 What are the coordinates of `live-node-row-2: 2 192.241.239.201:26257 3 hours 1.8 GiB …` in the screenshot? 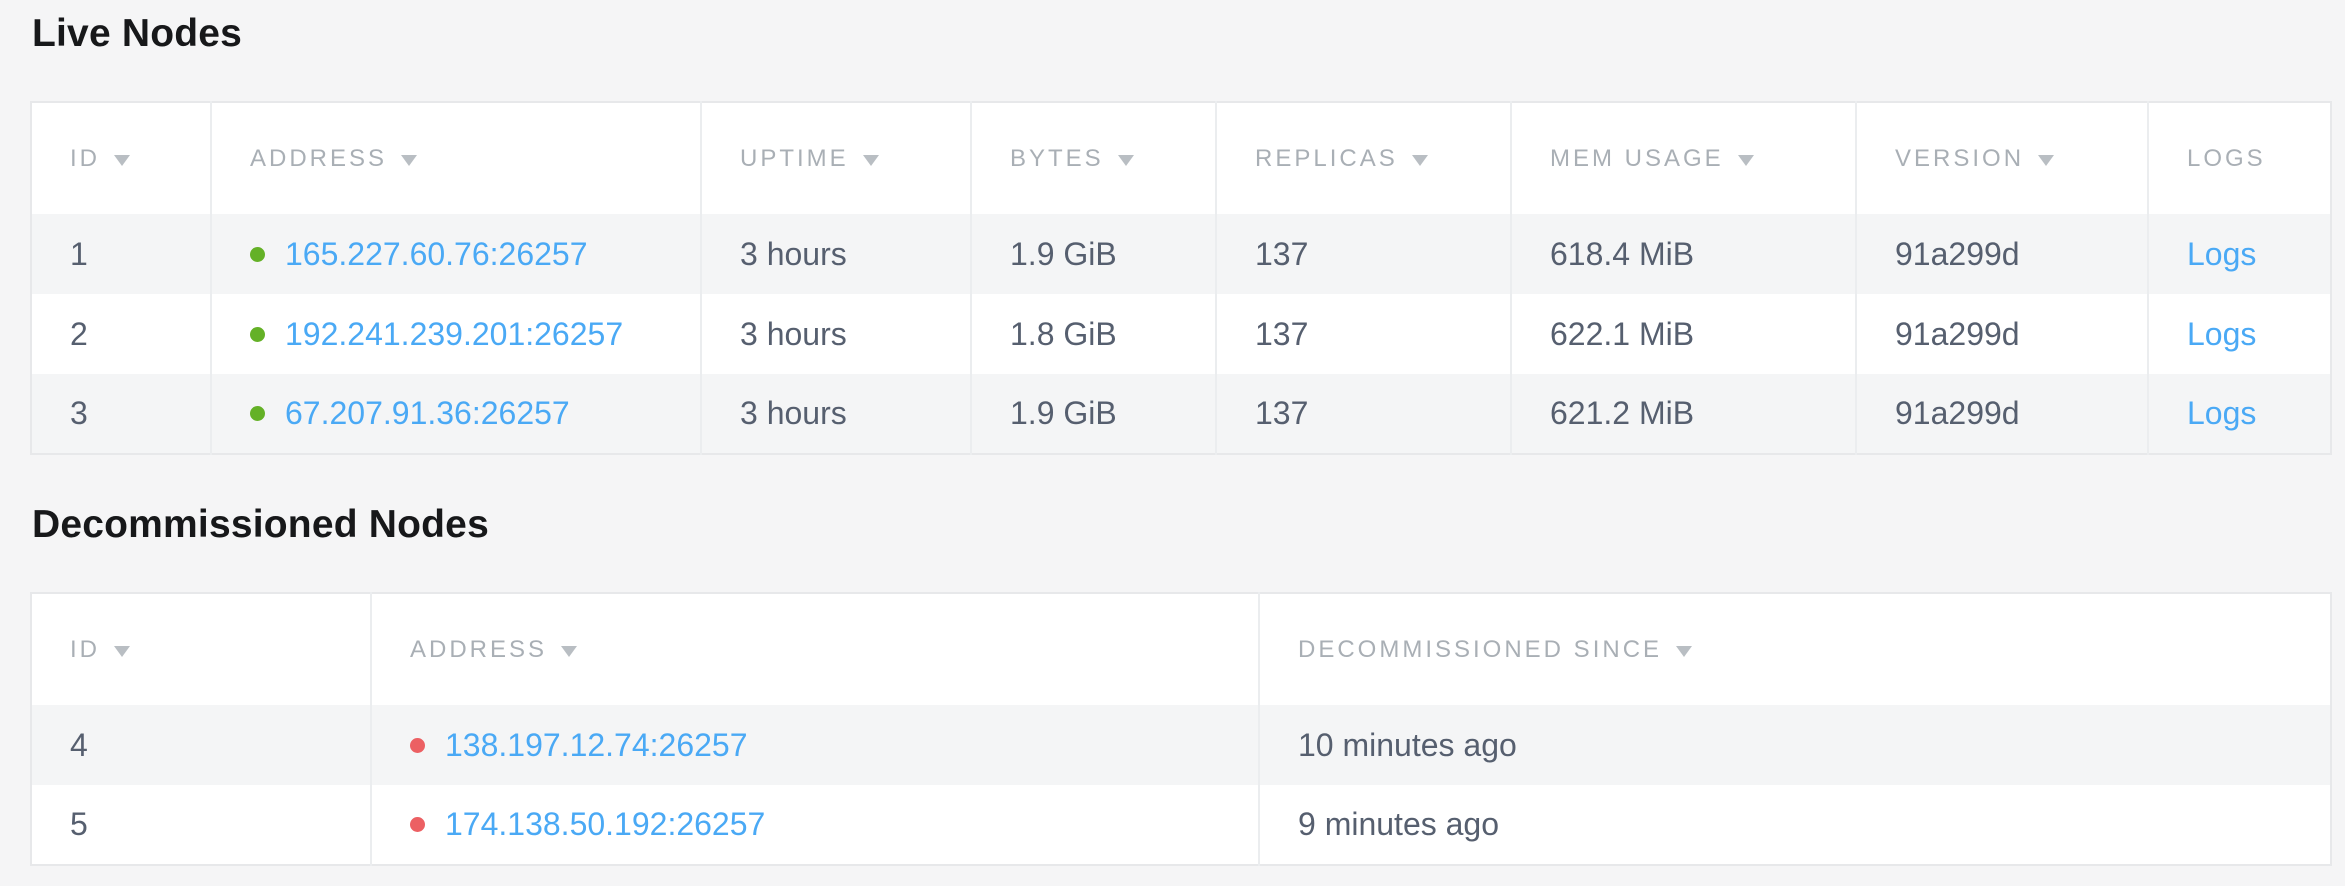 It's located at (1181, 334).